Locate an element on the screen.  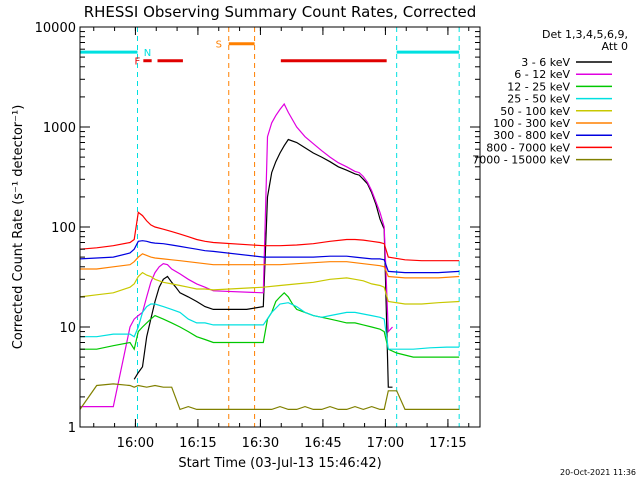
y-tick-label: 1000 is located at coordinates (59, 128).